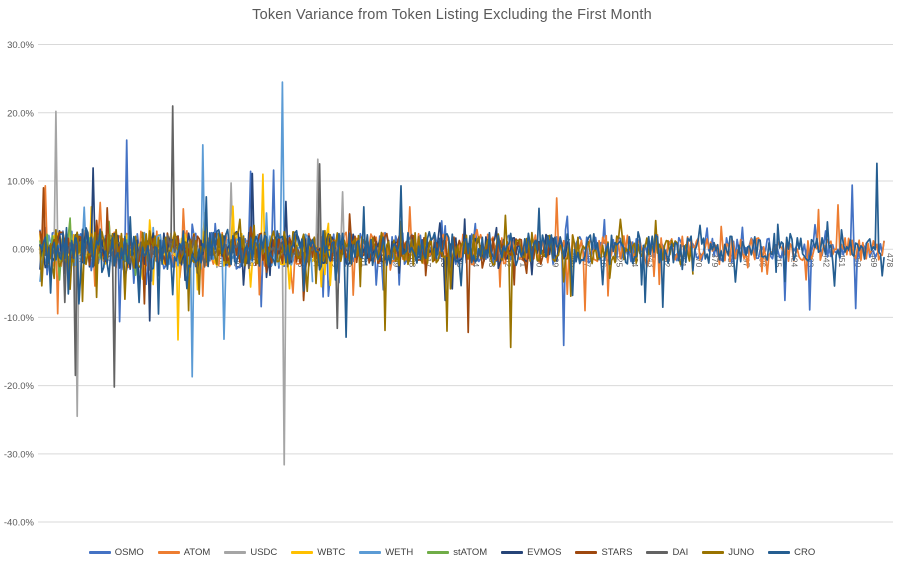 Image resolution: width=904 pixels, height=568 pixels. What do you see at coordinates (791, 552) in the screenshot?
I see `legend-item-CRO: CRO` at bounding box center [791, 552].